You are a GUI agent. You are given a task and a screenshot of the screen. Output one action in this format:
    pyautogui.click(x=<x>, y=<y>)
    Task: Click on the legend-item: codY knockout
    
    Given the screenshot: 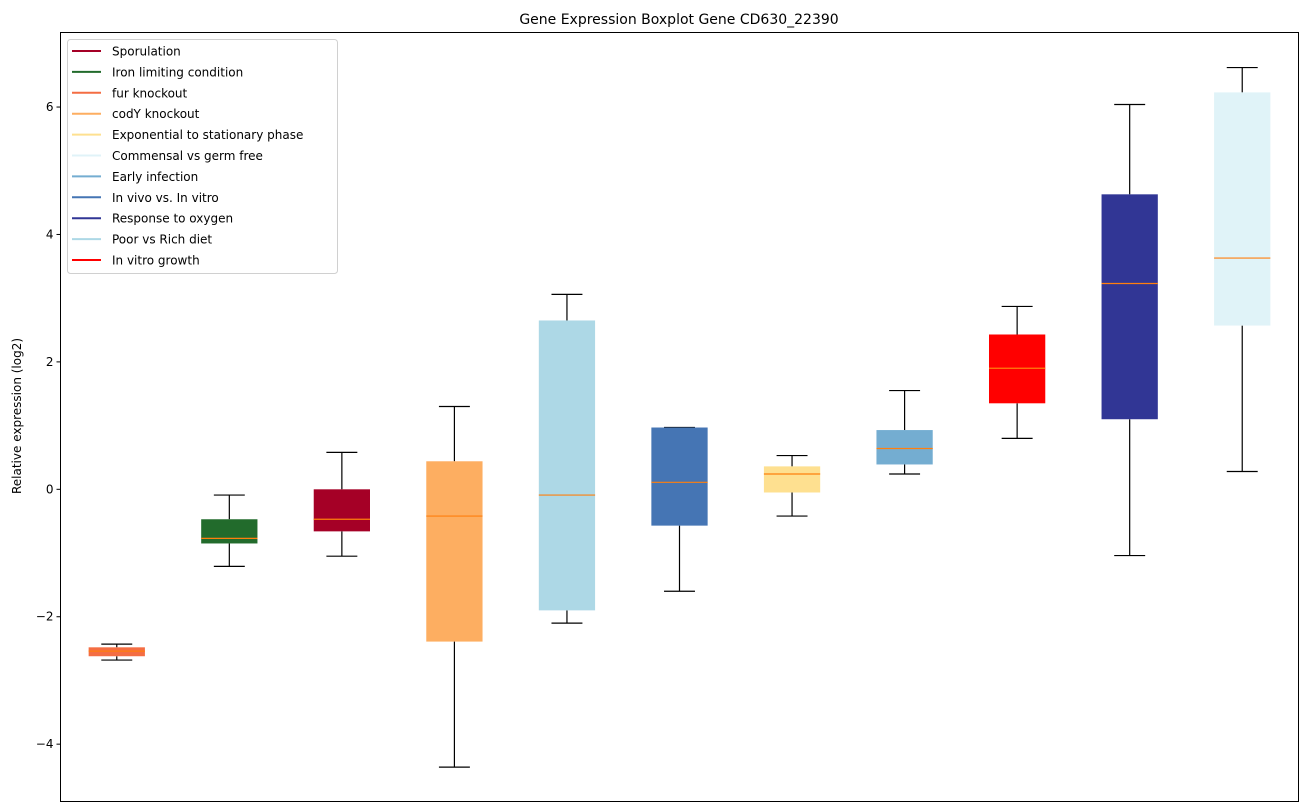 What is the action you would take?
    pyautogui.click(x=136, y=114)
    